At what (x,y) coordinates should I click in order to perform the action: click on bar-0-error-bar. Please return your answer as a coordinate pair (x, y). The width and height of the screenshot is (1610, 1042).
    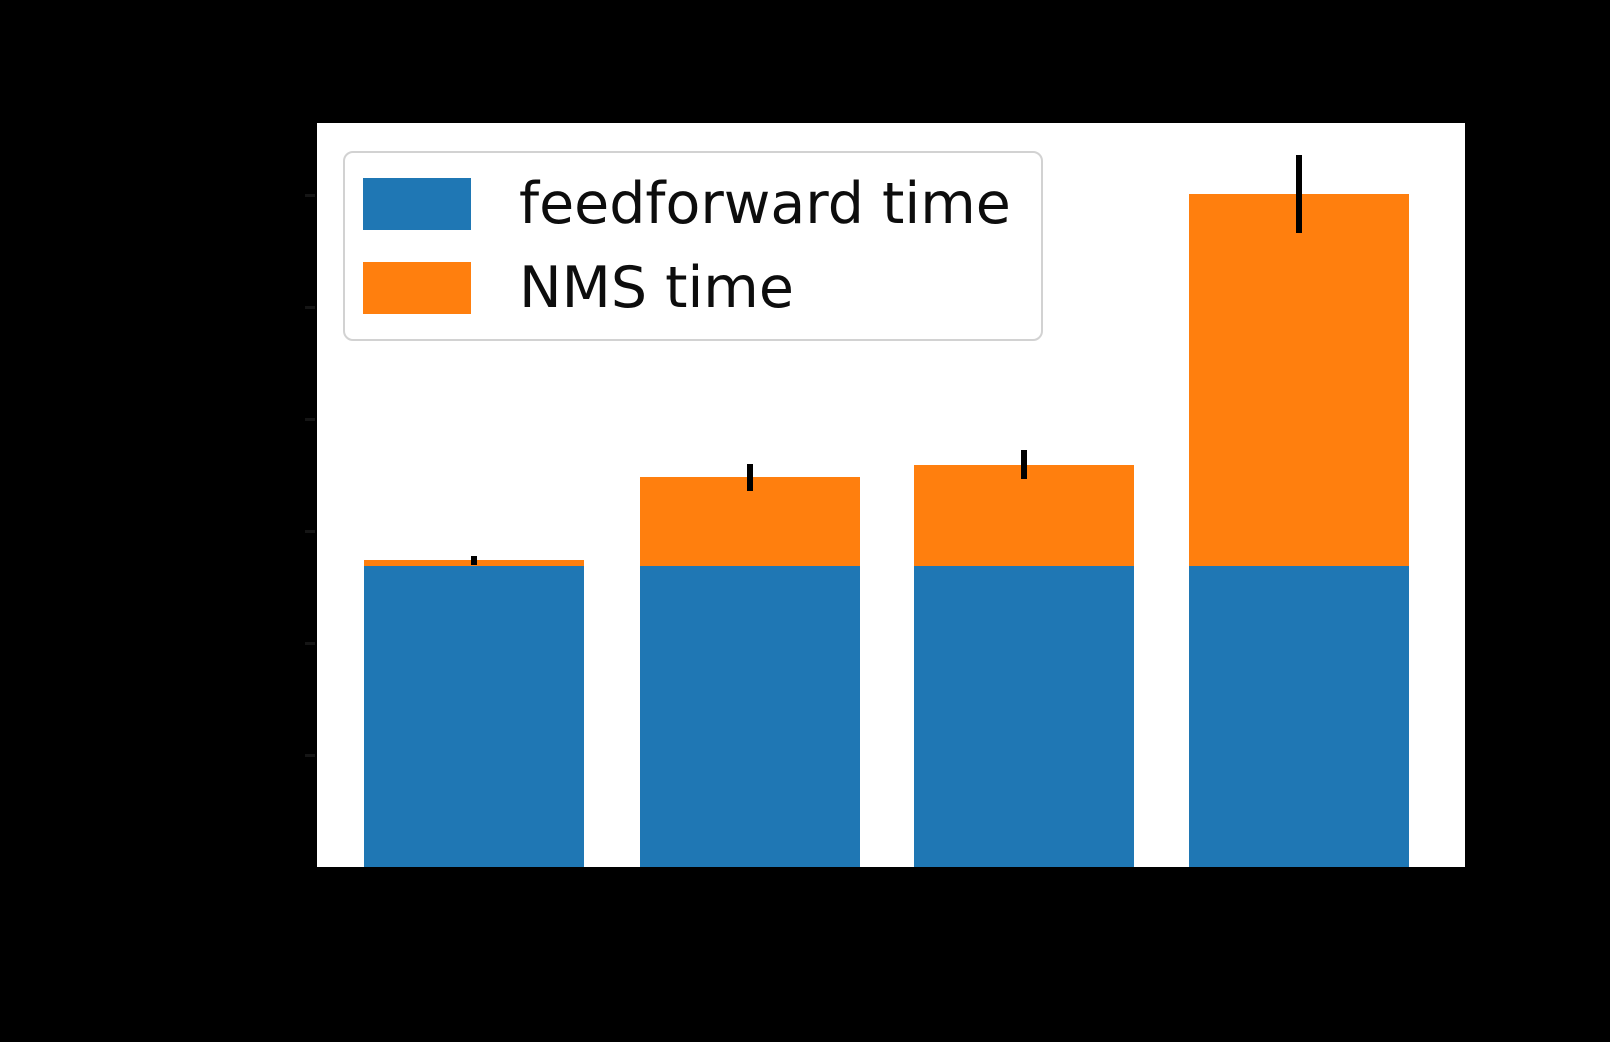
    Looking at the image, I should click on (474, 560).